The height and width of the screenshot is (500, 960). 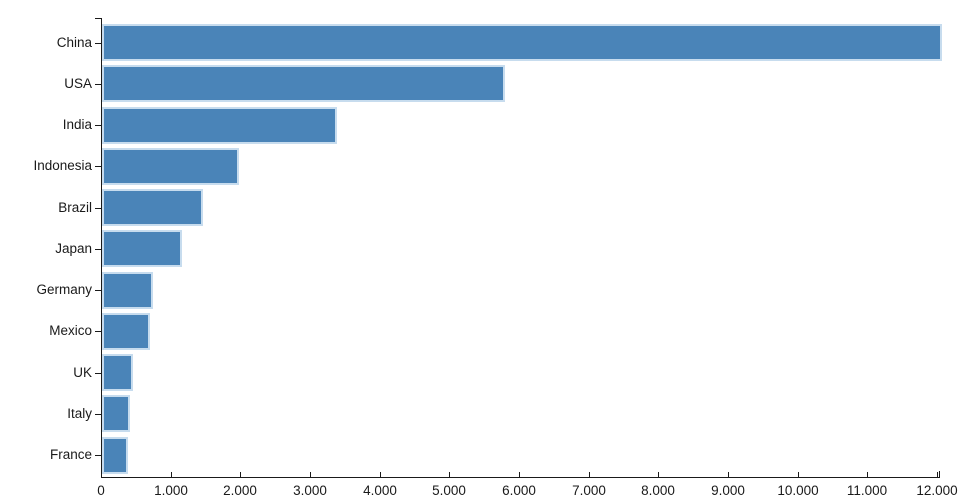 What do you see at coordinates (519, 490) in the screenshot?
I see `x-tick-label-6.000: 6.000` at bounding box center [519, 490].